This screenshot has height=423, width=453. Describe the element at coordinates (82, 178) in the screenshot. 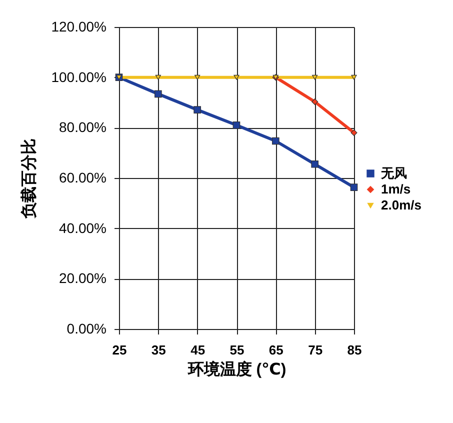

I see `y-tick-label: 60.00%` at that location.